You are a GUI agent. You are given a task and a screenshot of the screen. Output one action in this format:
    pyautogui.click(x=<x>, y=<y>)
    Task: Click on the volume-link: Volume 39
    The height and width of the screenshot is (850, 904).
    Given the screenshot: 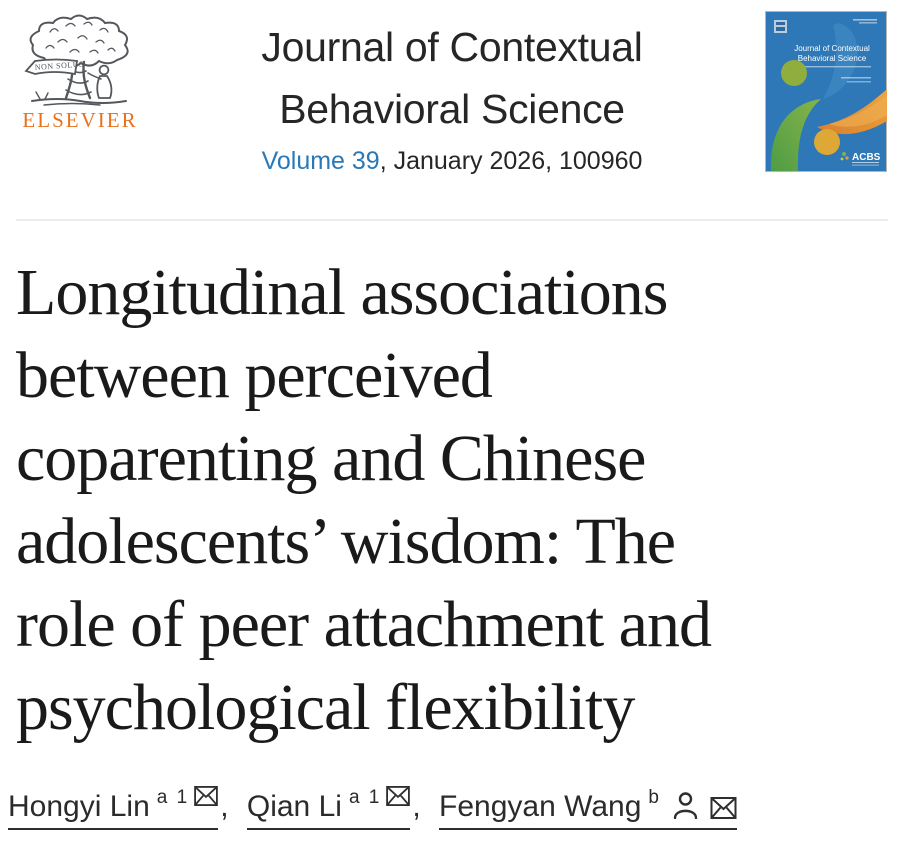 What is the action you would take?
    pyautogui.click(x=320, y=161)
    